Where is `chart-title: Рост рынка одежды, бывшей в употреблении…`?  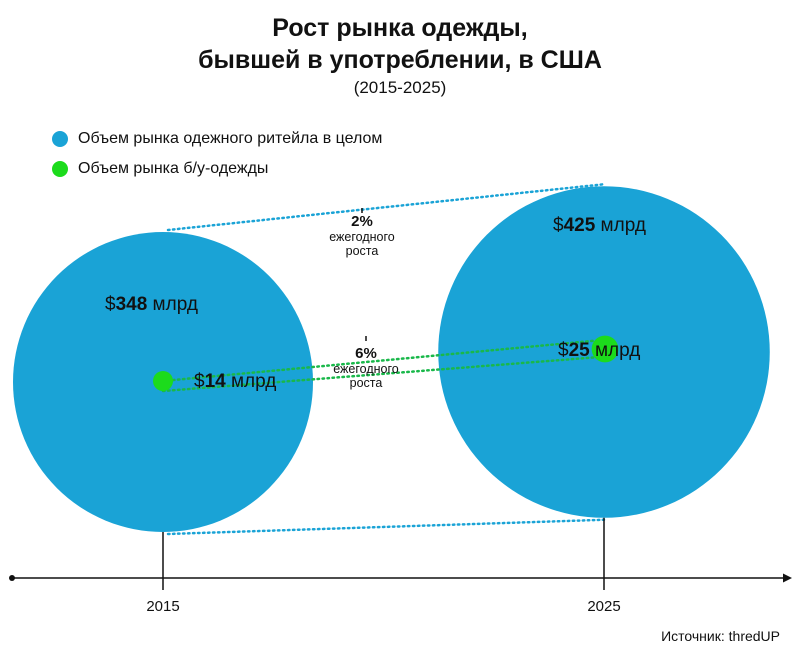 chart-title: Рост рынка одежды, бывшей в употреблении… is located at coordinates (400, 44).